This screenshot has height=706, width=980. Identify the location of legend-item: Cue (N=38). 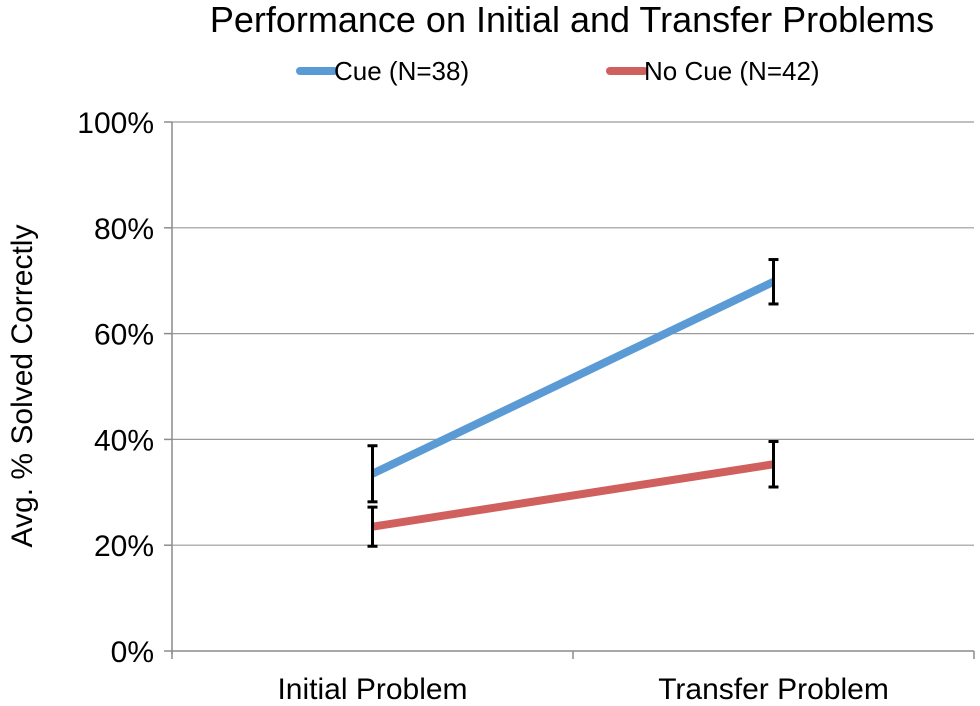
(382, 71).